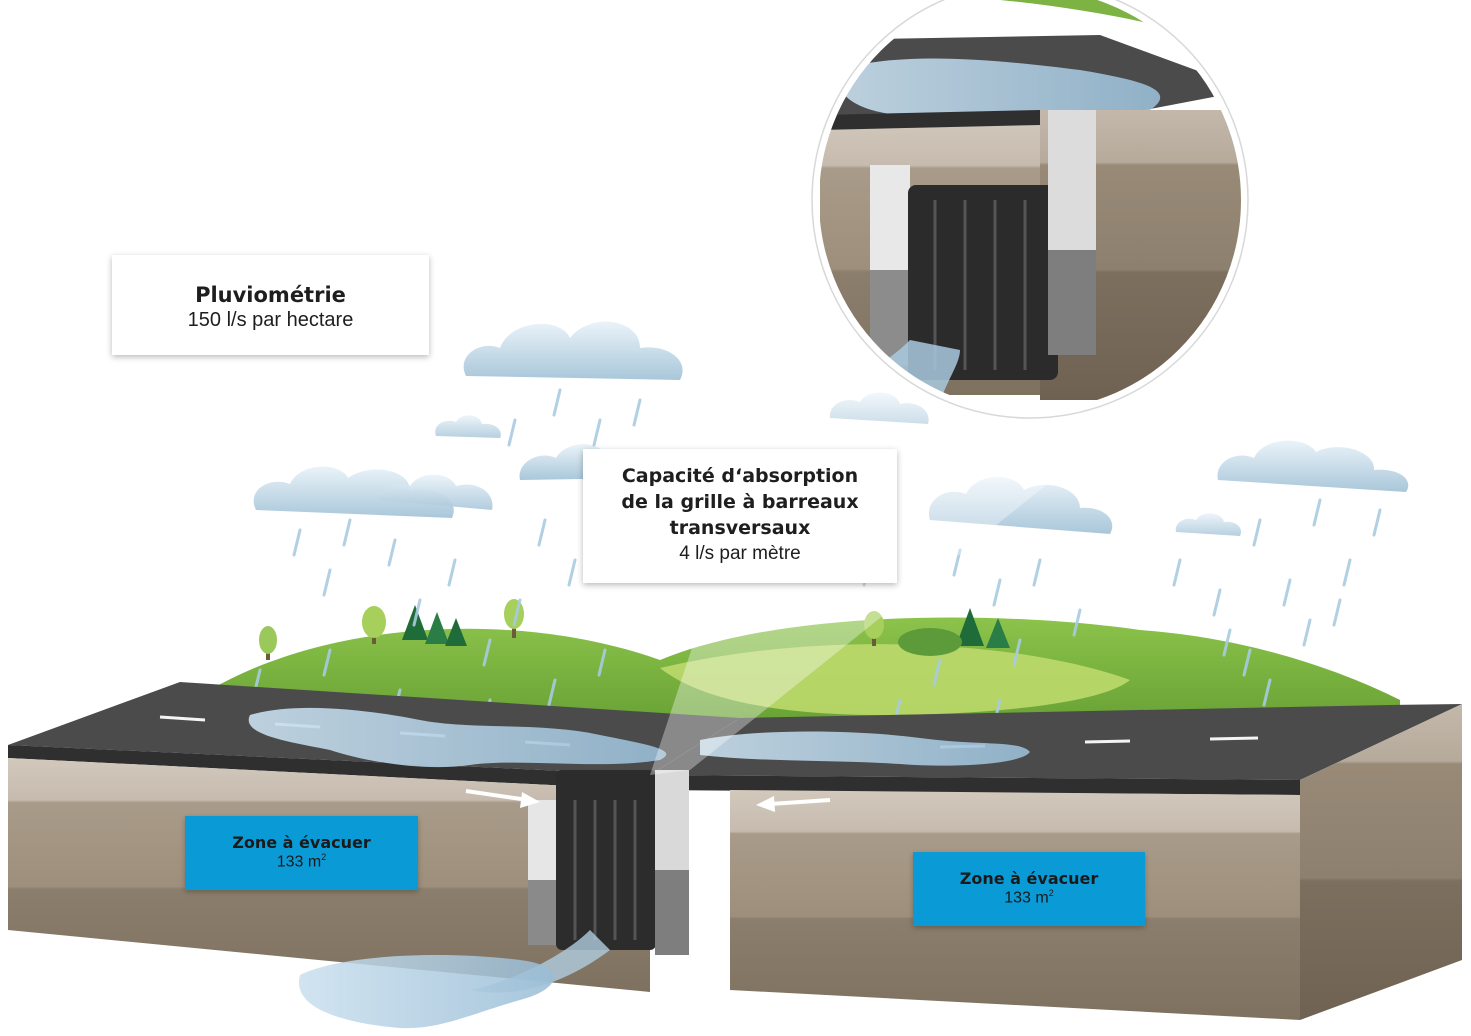  I want to click on grate-capacity-value: 4 l/s par mètre, so click(740, 553).